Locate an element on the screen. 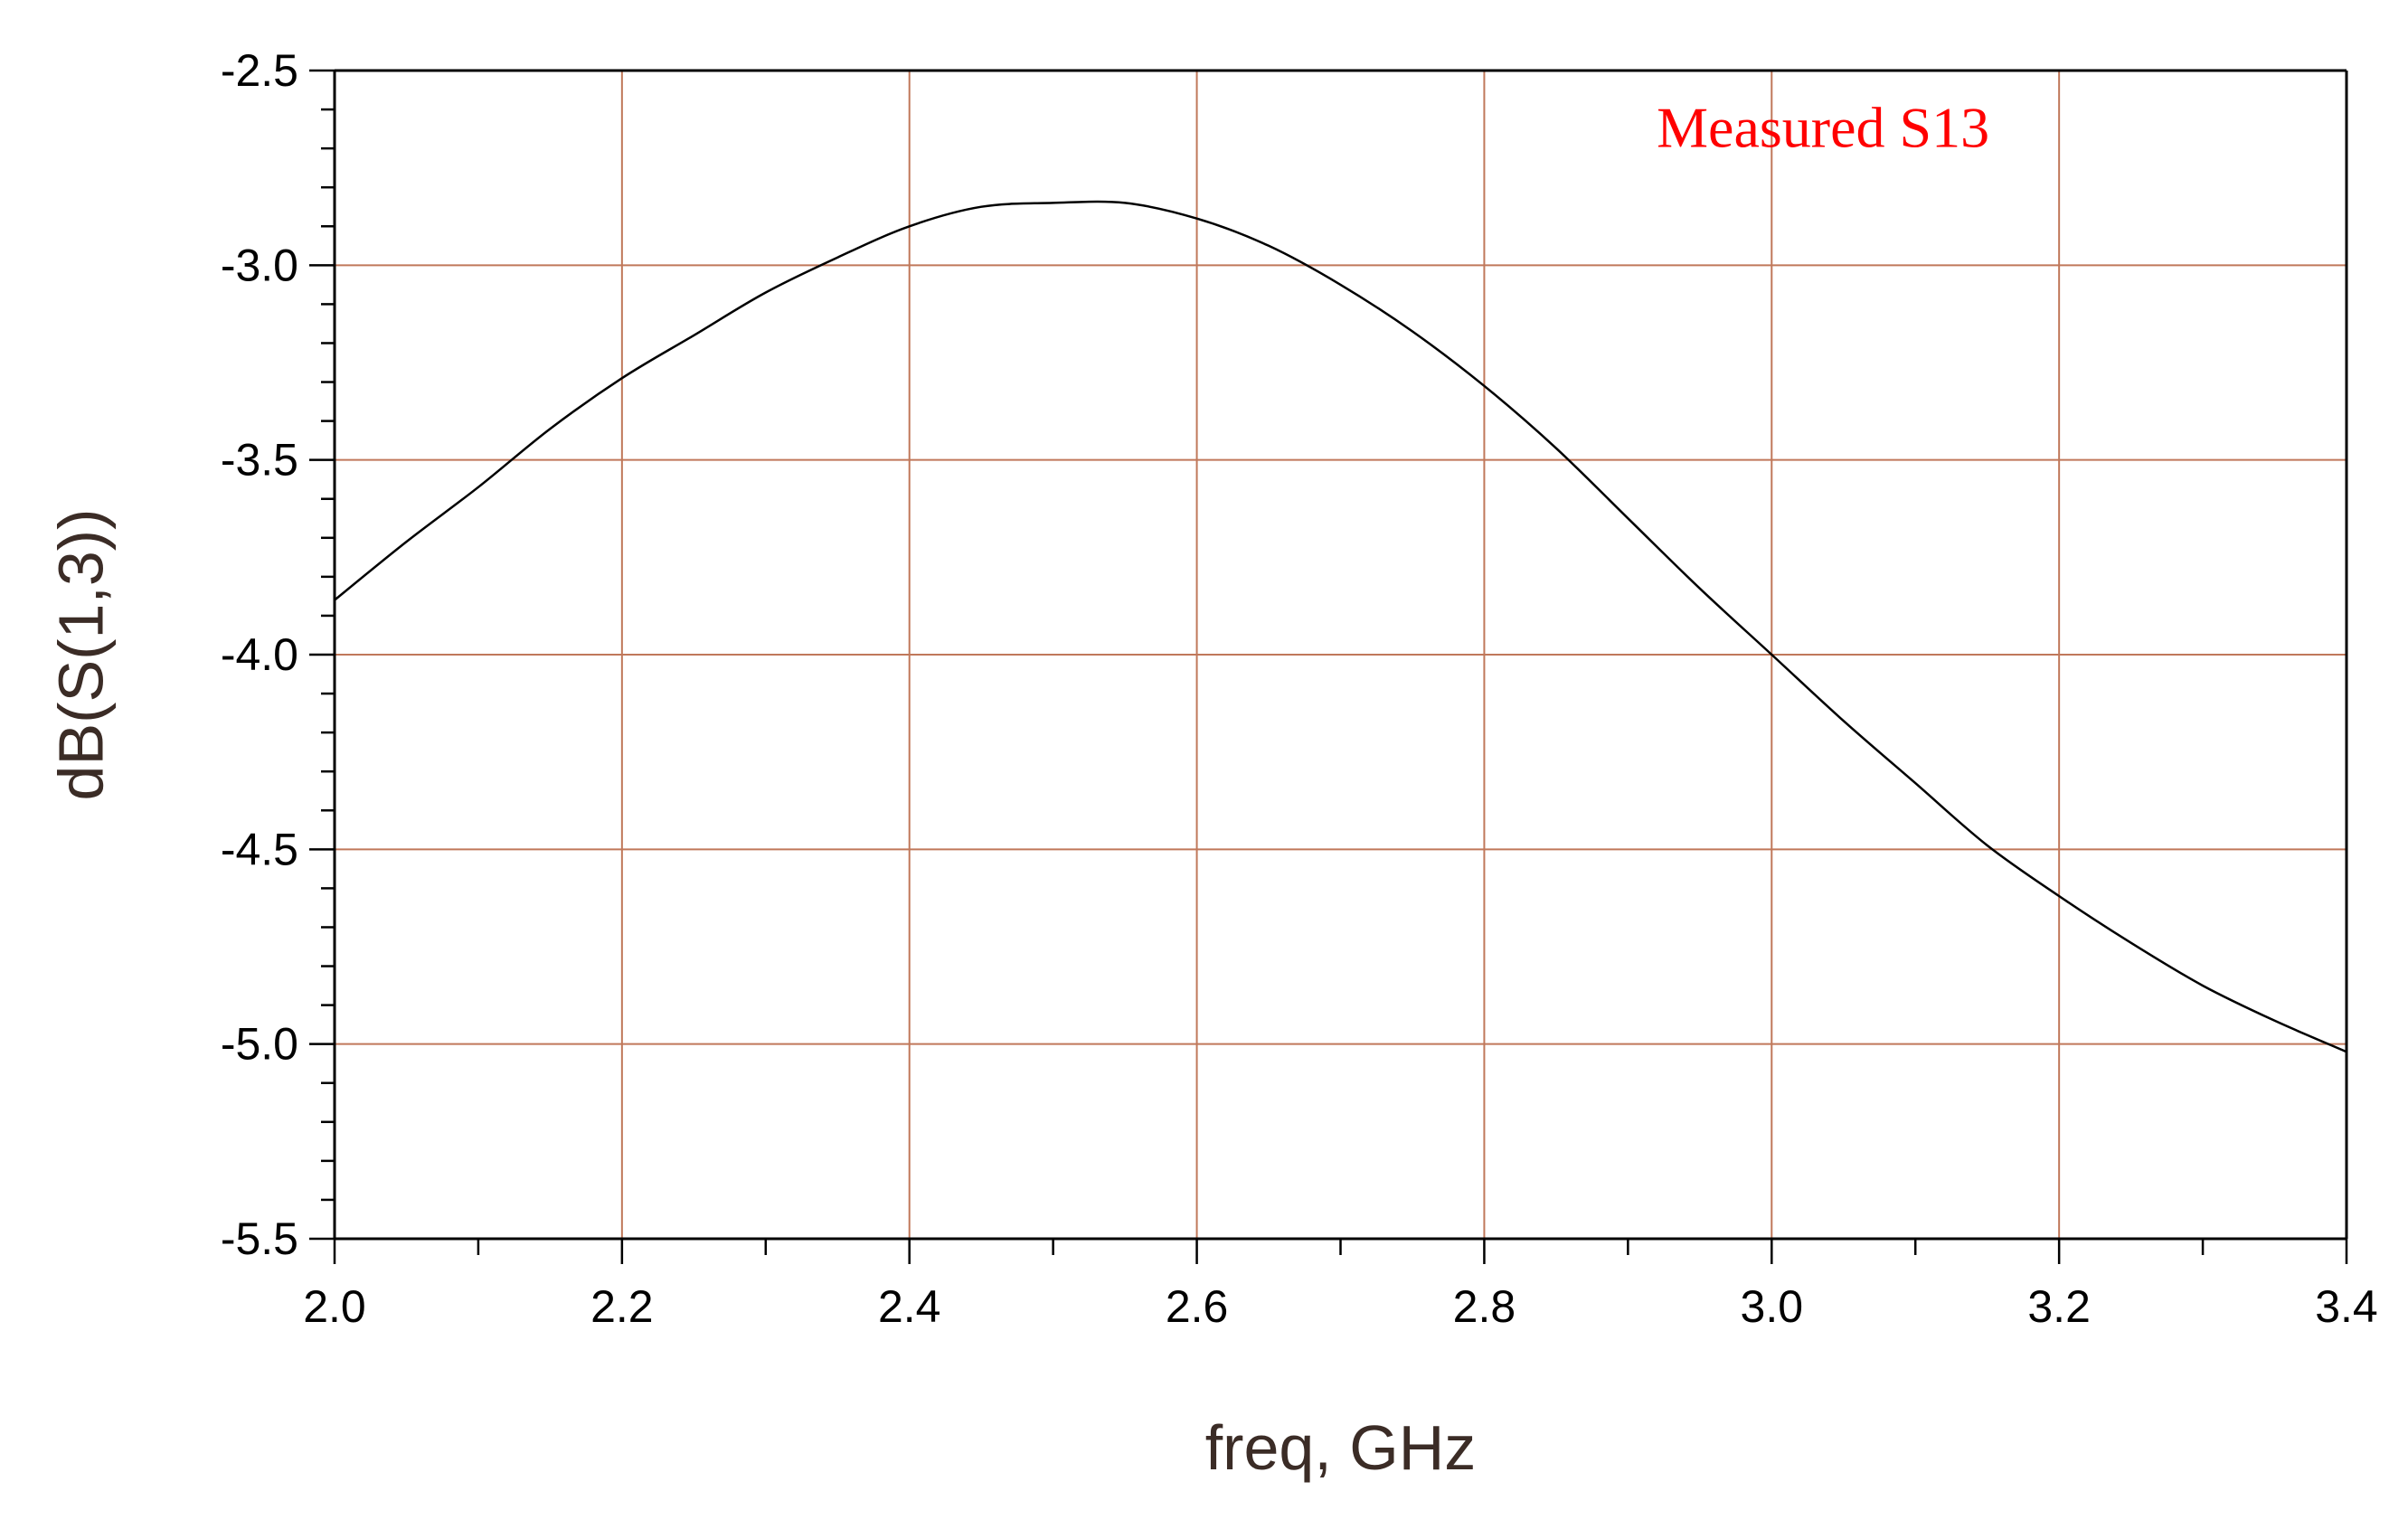  y-tick-label: -4.0 is located at coordinates (259, 654).